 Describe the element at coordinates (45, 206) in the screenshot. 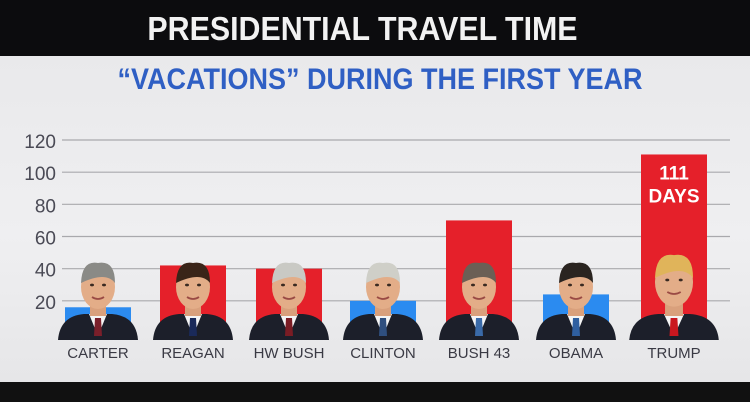

I see `y-tick-label-80: 80` at that location.